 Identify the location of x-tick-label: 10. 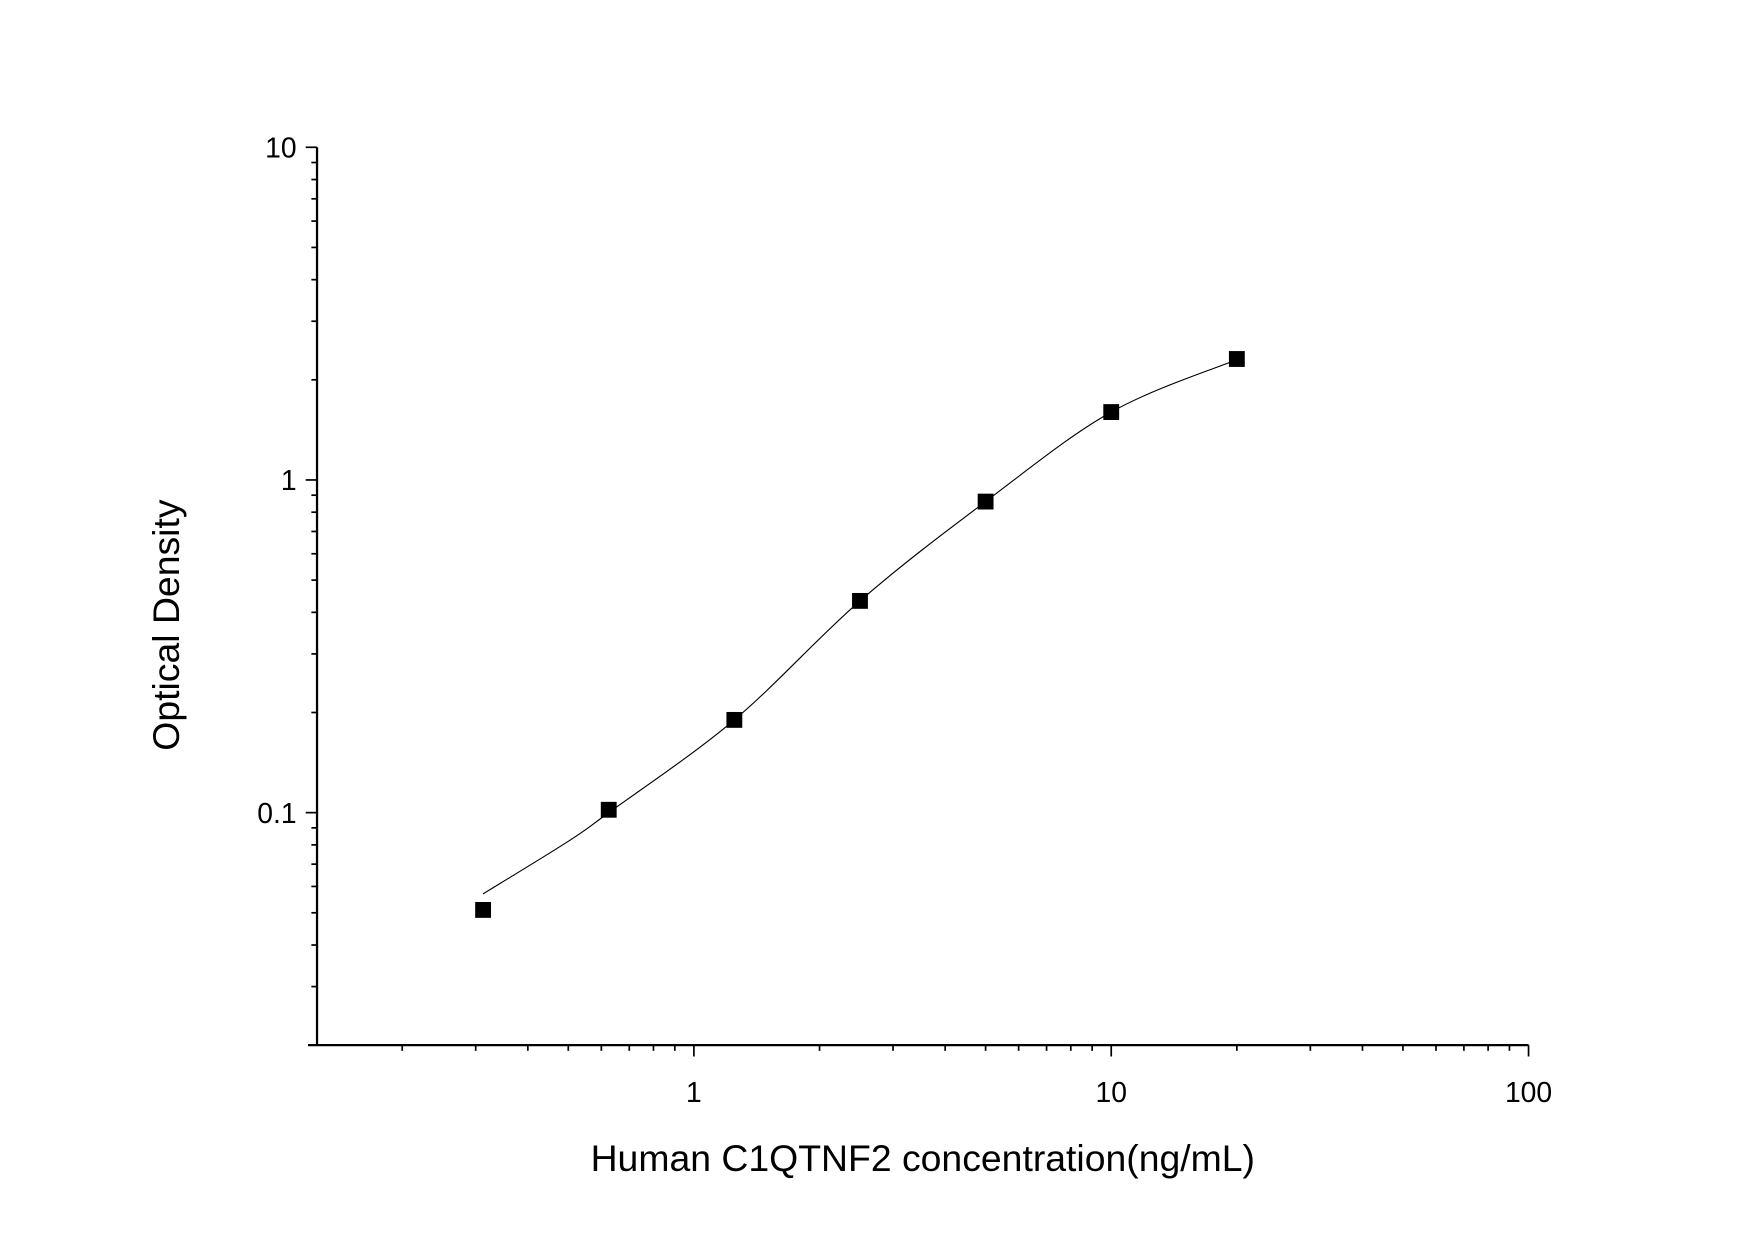
(1110, 1092).